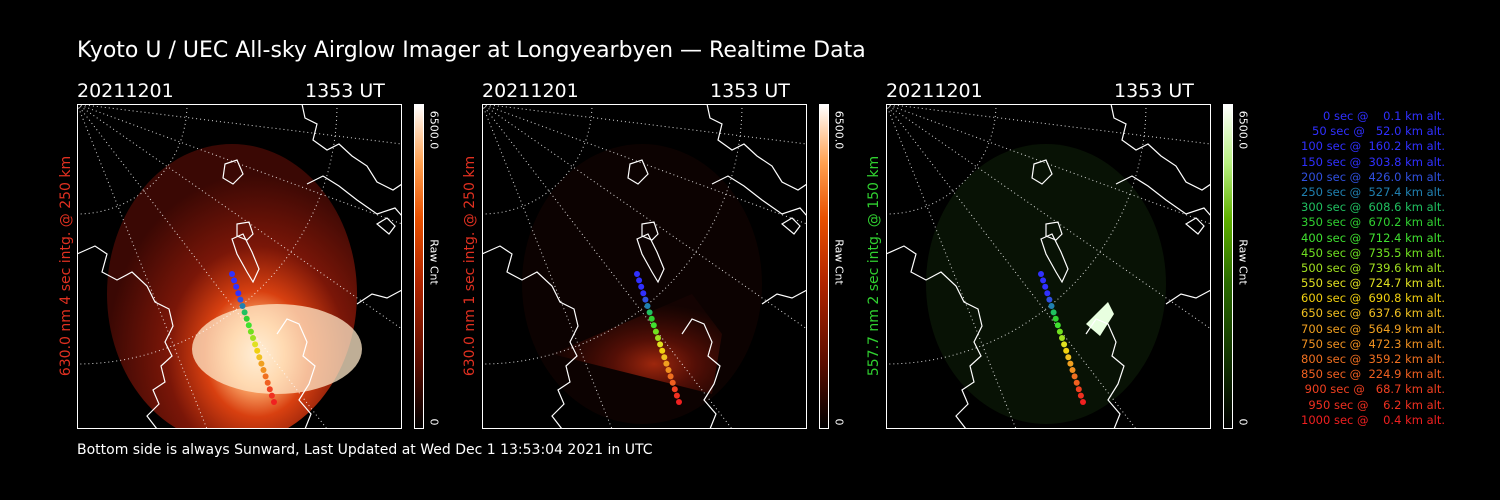  What do you see at coordinates (419, 266) in the screenshot?
I see `panel-1-colorbar` at bounding box center [419, 266].